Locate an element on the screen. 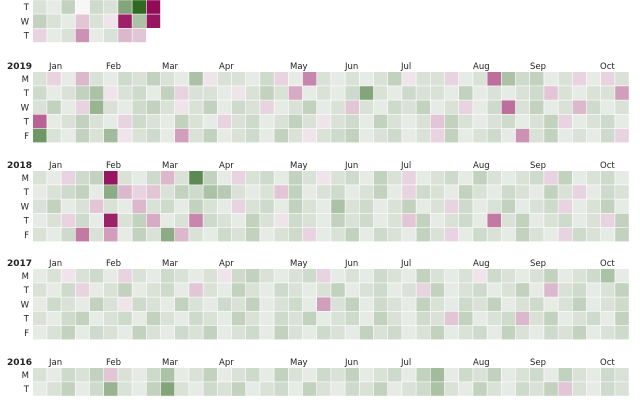 This screenshot has height=400, width=640. day-label-2018-2: W is located at coordinates (25, 207).